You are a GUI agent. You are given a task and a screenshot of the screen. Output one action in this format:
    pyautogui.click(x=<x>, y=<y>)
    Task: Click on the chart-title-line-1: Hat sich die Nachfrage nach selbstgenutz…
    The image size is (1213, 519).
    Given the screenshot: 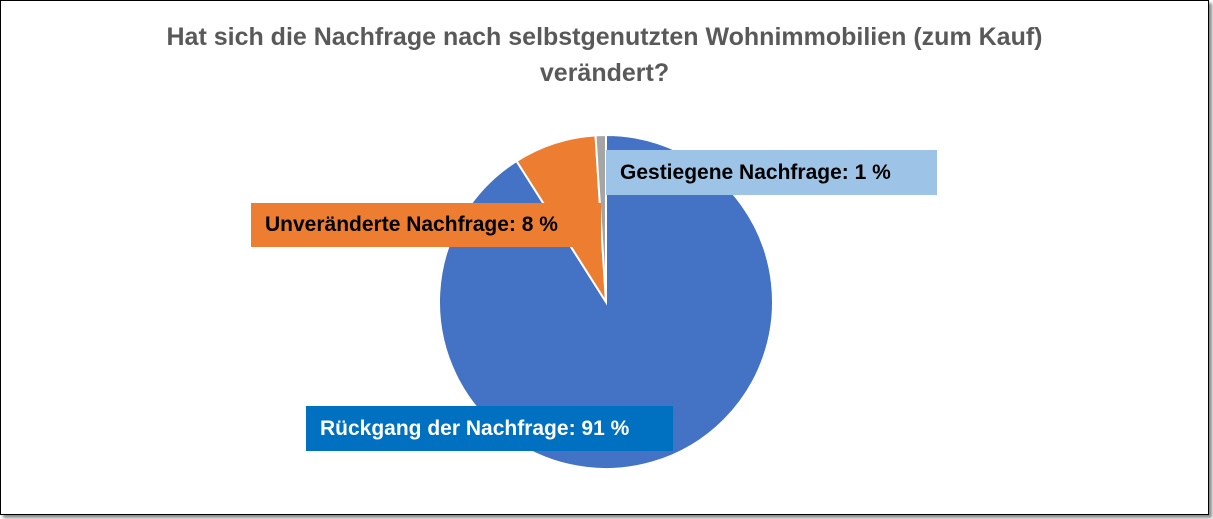 What is the action you would take?
    pyautogui.click(x=604, y=37)
    